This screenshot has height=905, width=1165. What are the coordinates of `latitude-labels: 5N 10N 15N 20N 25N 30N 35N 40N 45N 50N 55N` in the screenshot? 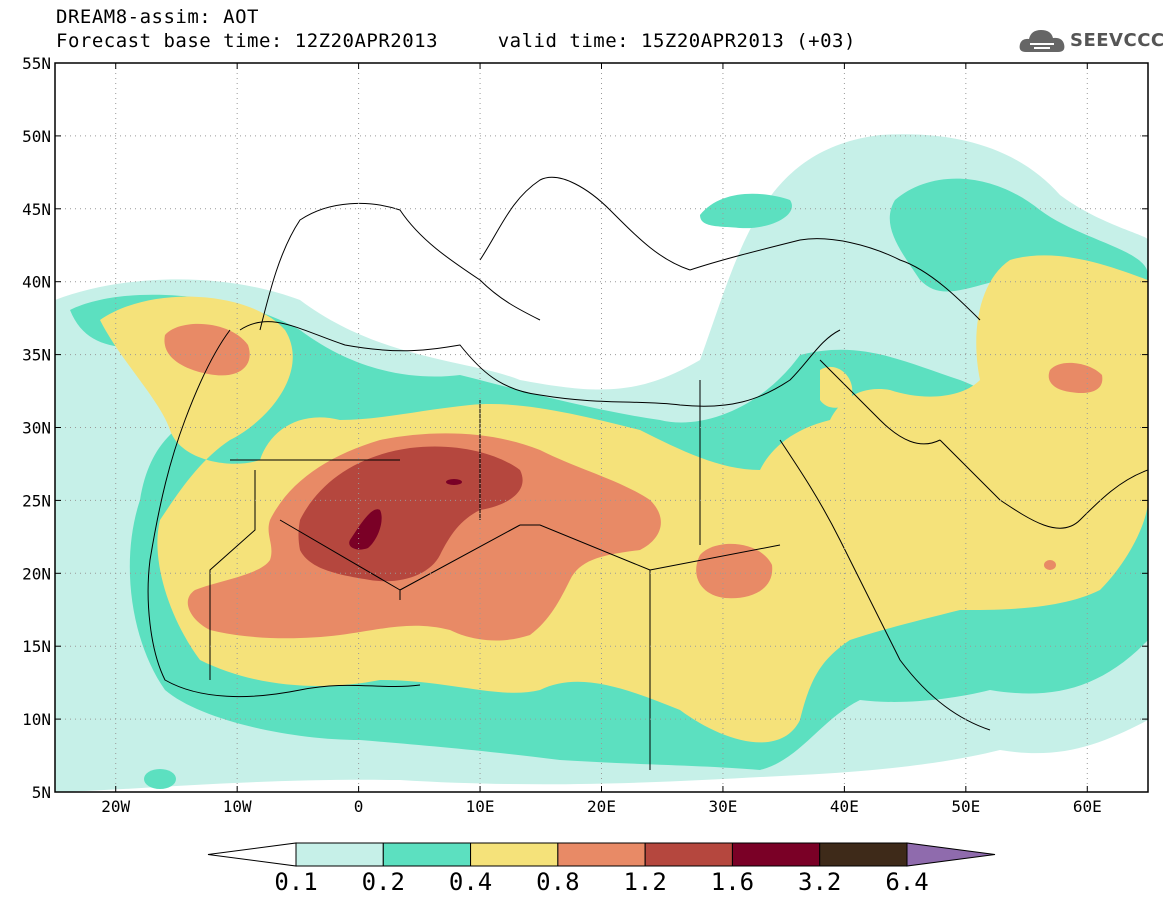 It's located at (36, 428).